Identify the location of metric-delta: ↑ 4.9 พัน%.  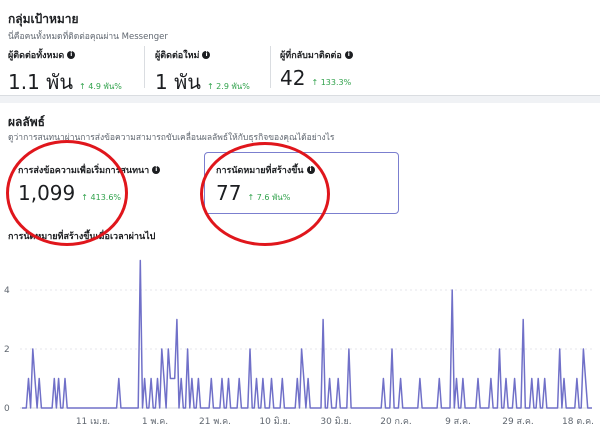
(100, 86).